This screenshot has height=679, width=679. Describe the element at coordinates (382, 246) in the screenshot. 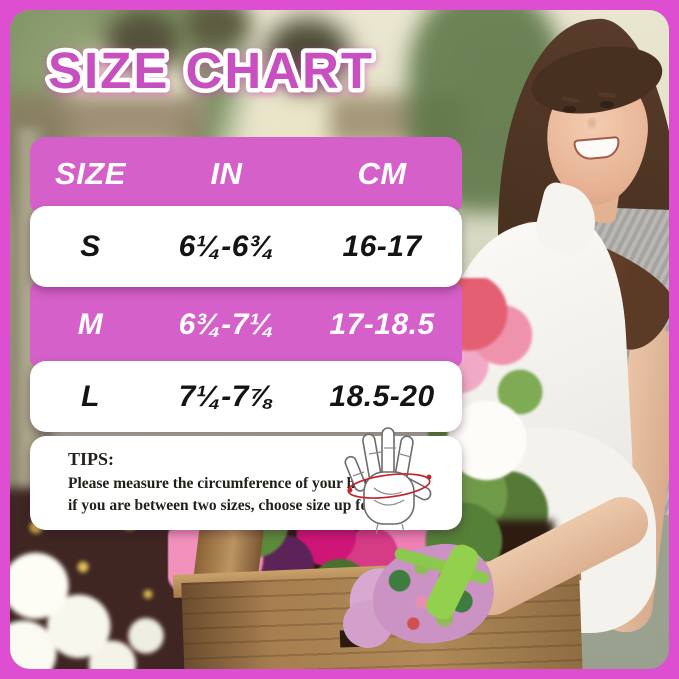

I see `cell-cm: 16-17` at that location.